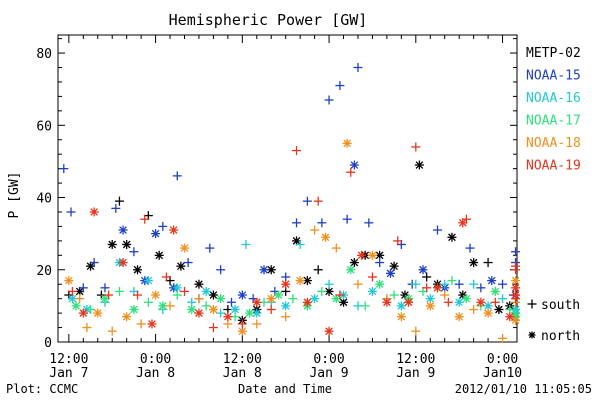 The width and height of the screenshot is (600, 400). Describe the element at coordinates (553, 121) in the screenshot. I see `legend-entry-noaa-17: NOAA-17` at that location.